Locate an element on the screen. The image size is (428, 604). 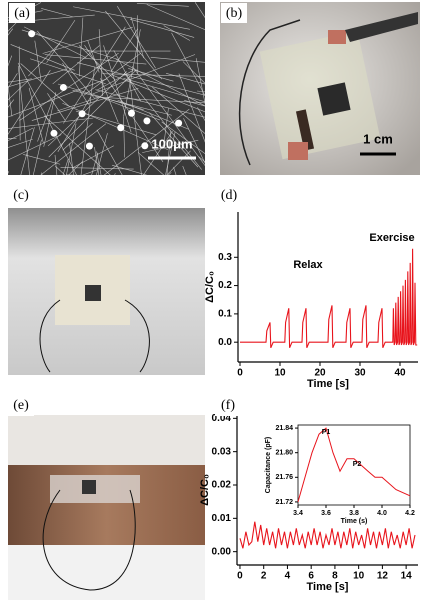
plot-frame is located at coordinates (354, 465).